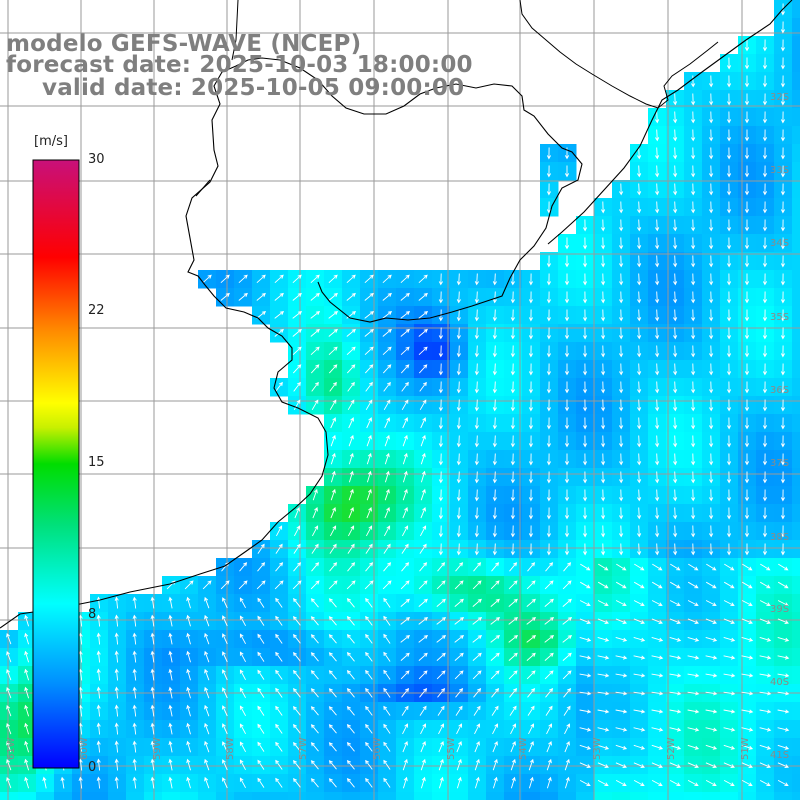 This screenshot has width=800, height=800. What do you see at coordinates (779, 97) in the screenshot?
I see `lat-label: 32S` at bounding box center [779, 97].